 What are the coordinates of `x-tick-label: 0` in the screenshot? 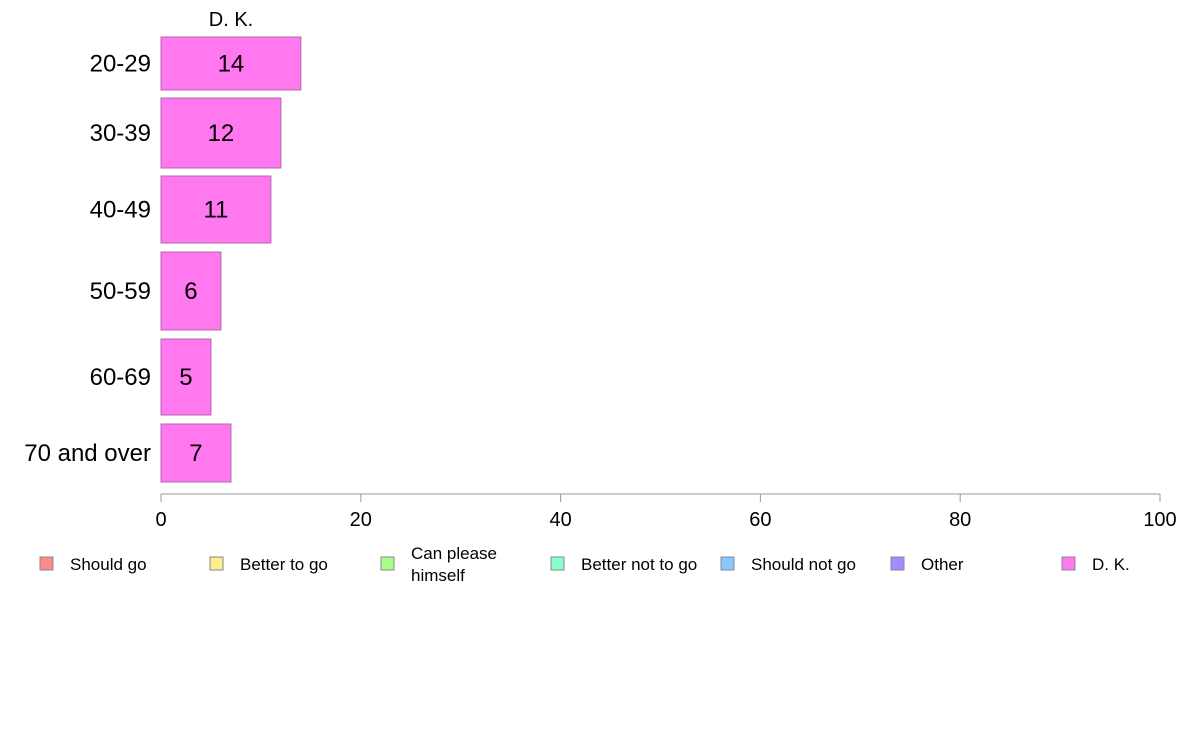 It's located at (160, 520).